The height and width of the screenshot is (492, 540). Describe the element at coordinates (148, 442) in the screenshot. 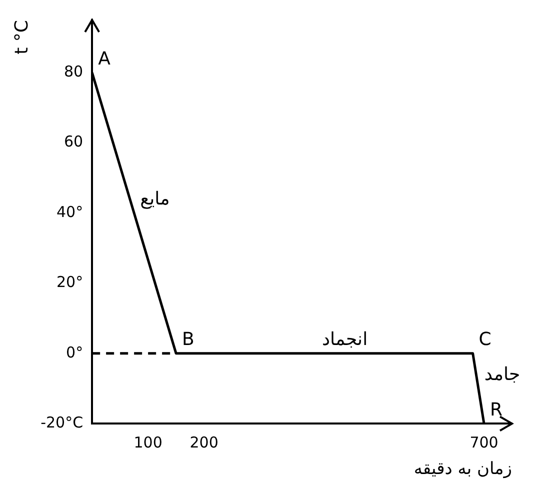

I see `x-tick-label: 100` at that location.